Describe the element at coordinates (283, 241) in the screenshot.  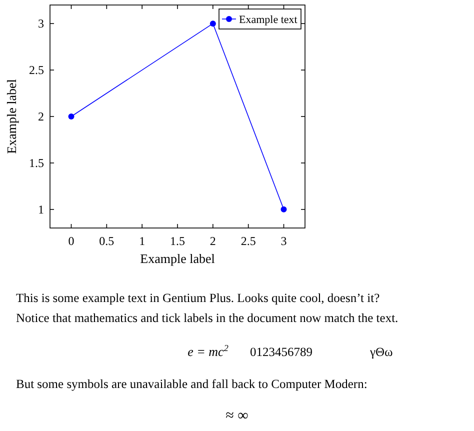
I see `x-tick-label: 3` at that location.